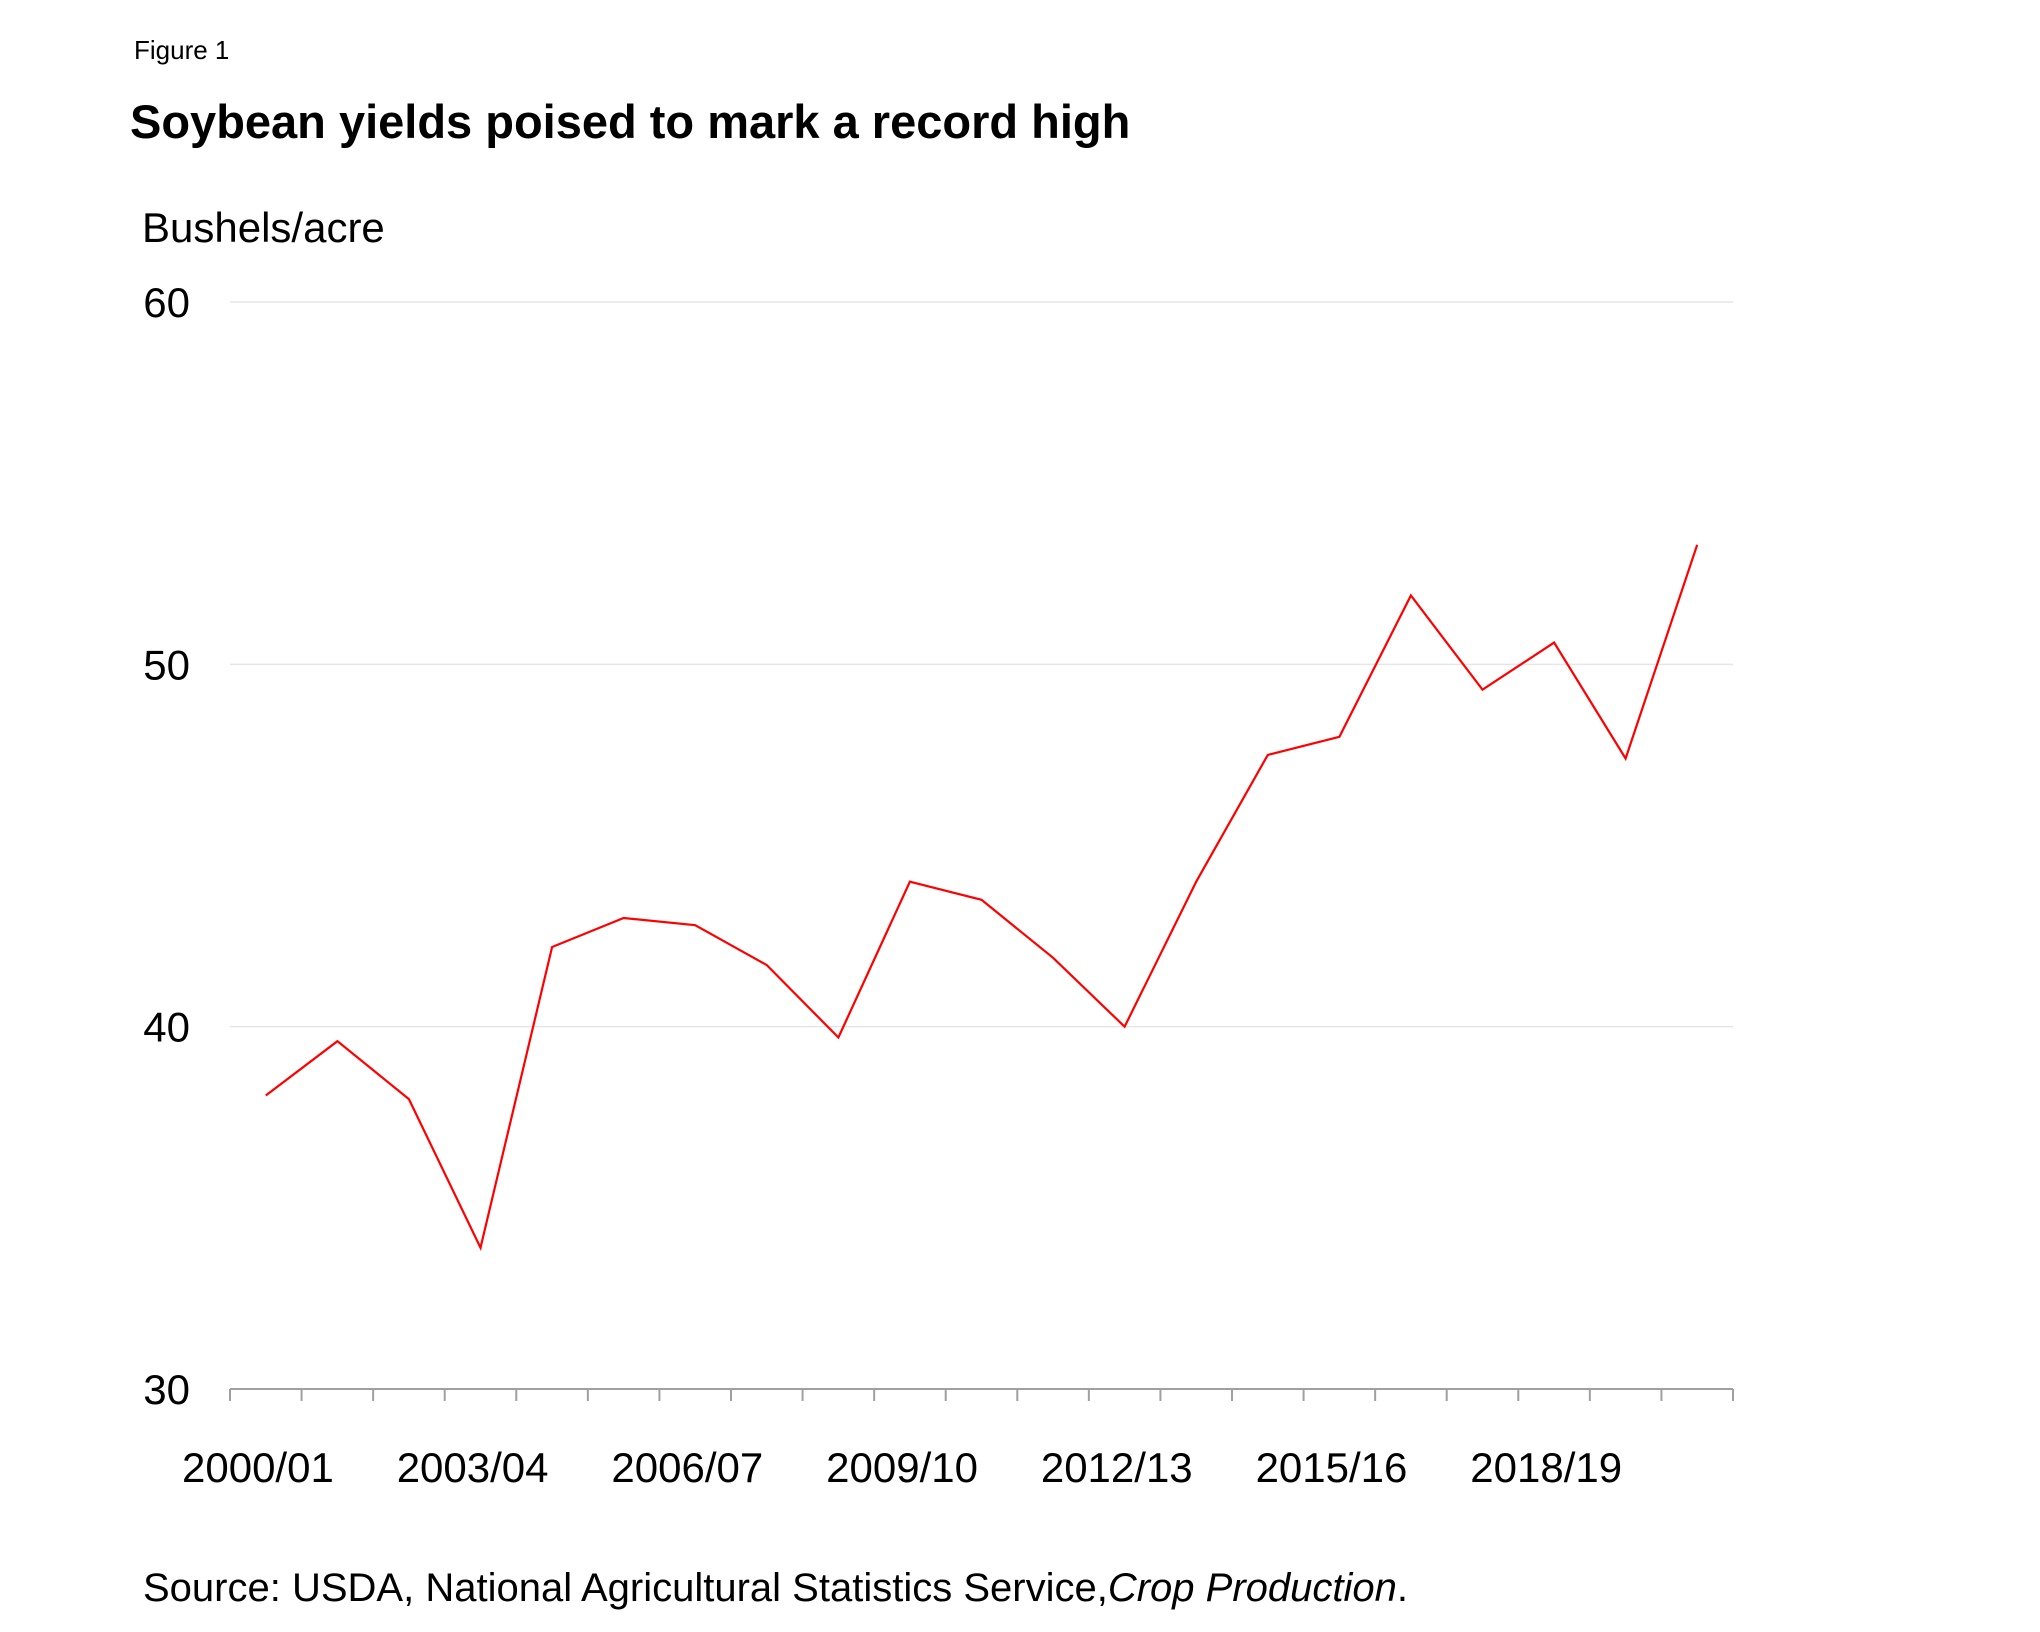 This screenshot has width=2040, height=1632. What do you see at coordinates (258, 1467) in the screenshot?
I see `x-tick-label: 2000/01` at bounding box center [258, 1467].